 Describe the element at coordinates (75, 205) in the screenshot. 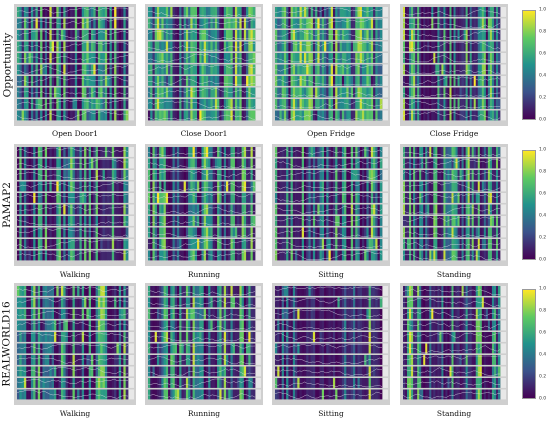

I see `heatmap-panel` at that location.